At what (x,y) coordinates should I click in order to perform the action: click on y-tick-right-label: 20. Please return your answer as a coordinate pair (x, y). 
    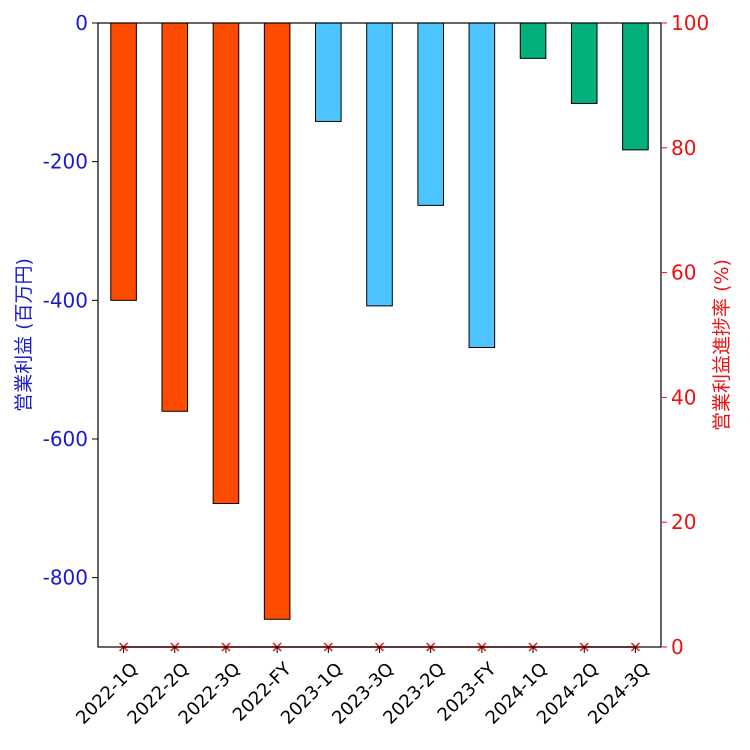
    Looking at the image, I should click on (683, 522).